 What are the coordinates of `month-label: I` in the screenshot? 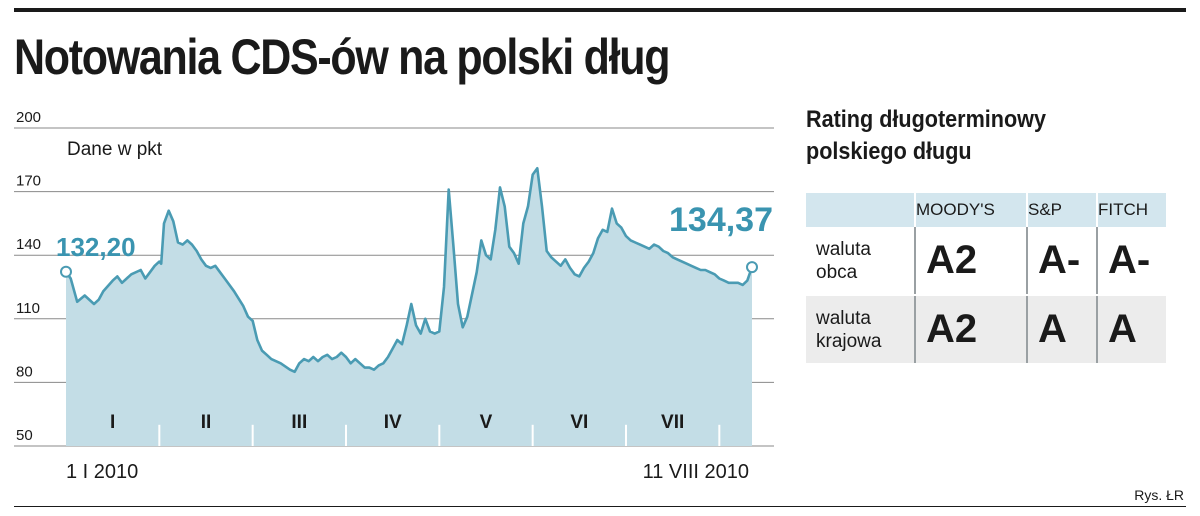 It's located at (112, 422).